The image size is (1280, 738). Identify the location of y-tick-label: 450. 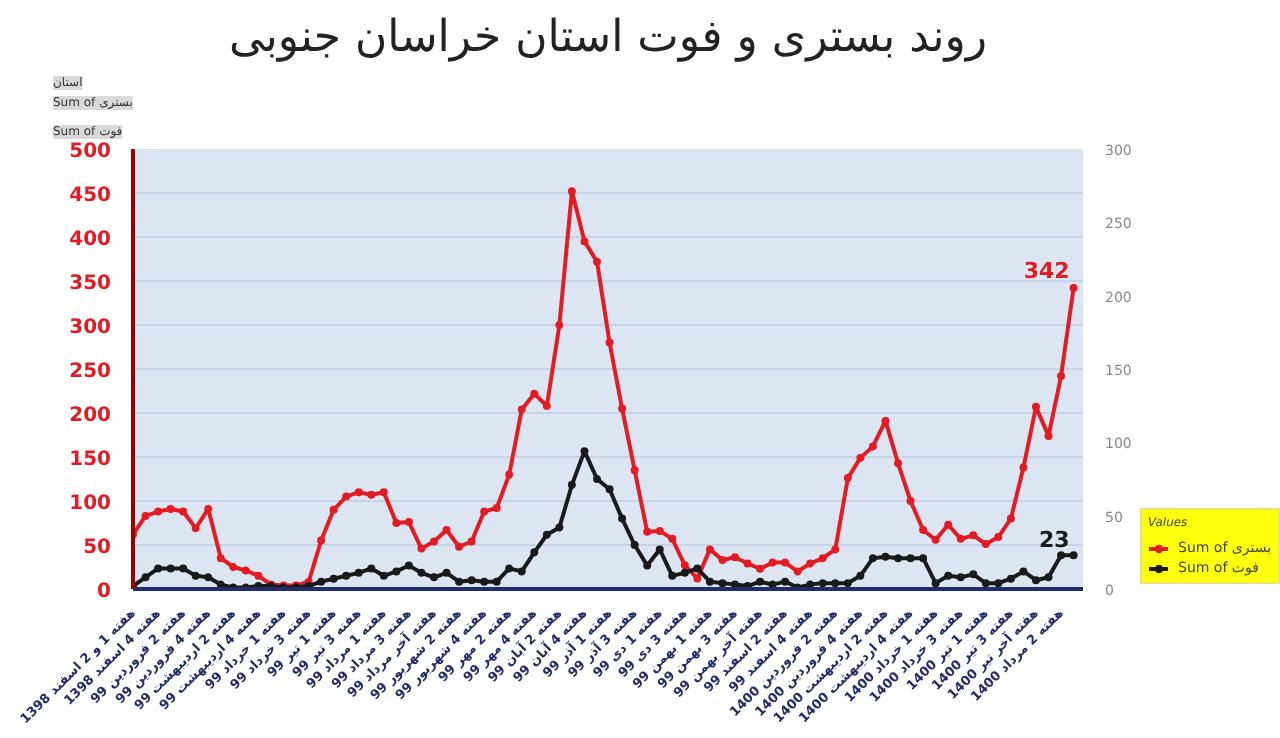
(90, 196).